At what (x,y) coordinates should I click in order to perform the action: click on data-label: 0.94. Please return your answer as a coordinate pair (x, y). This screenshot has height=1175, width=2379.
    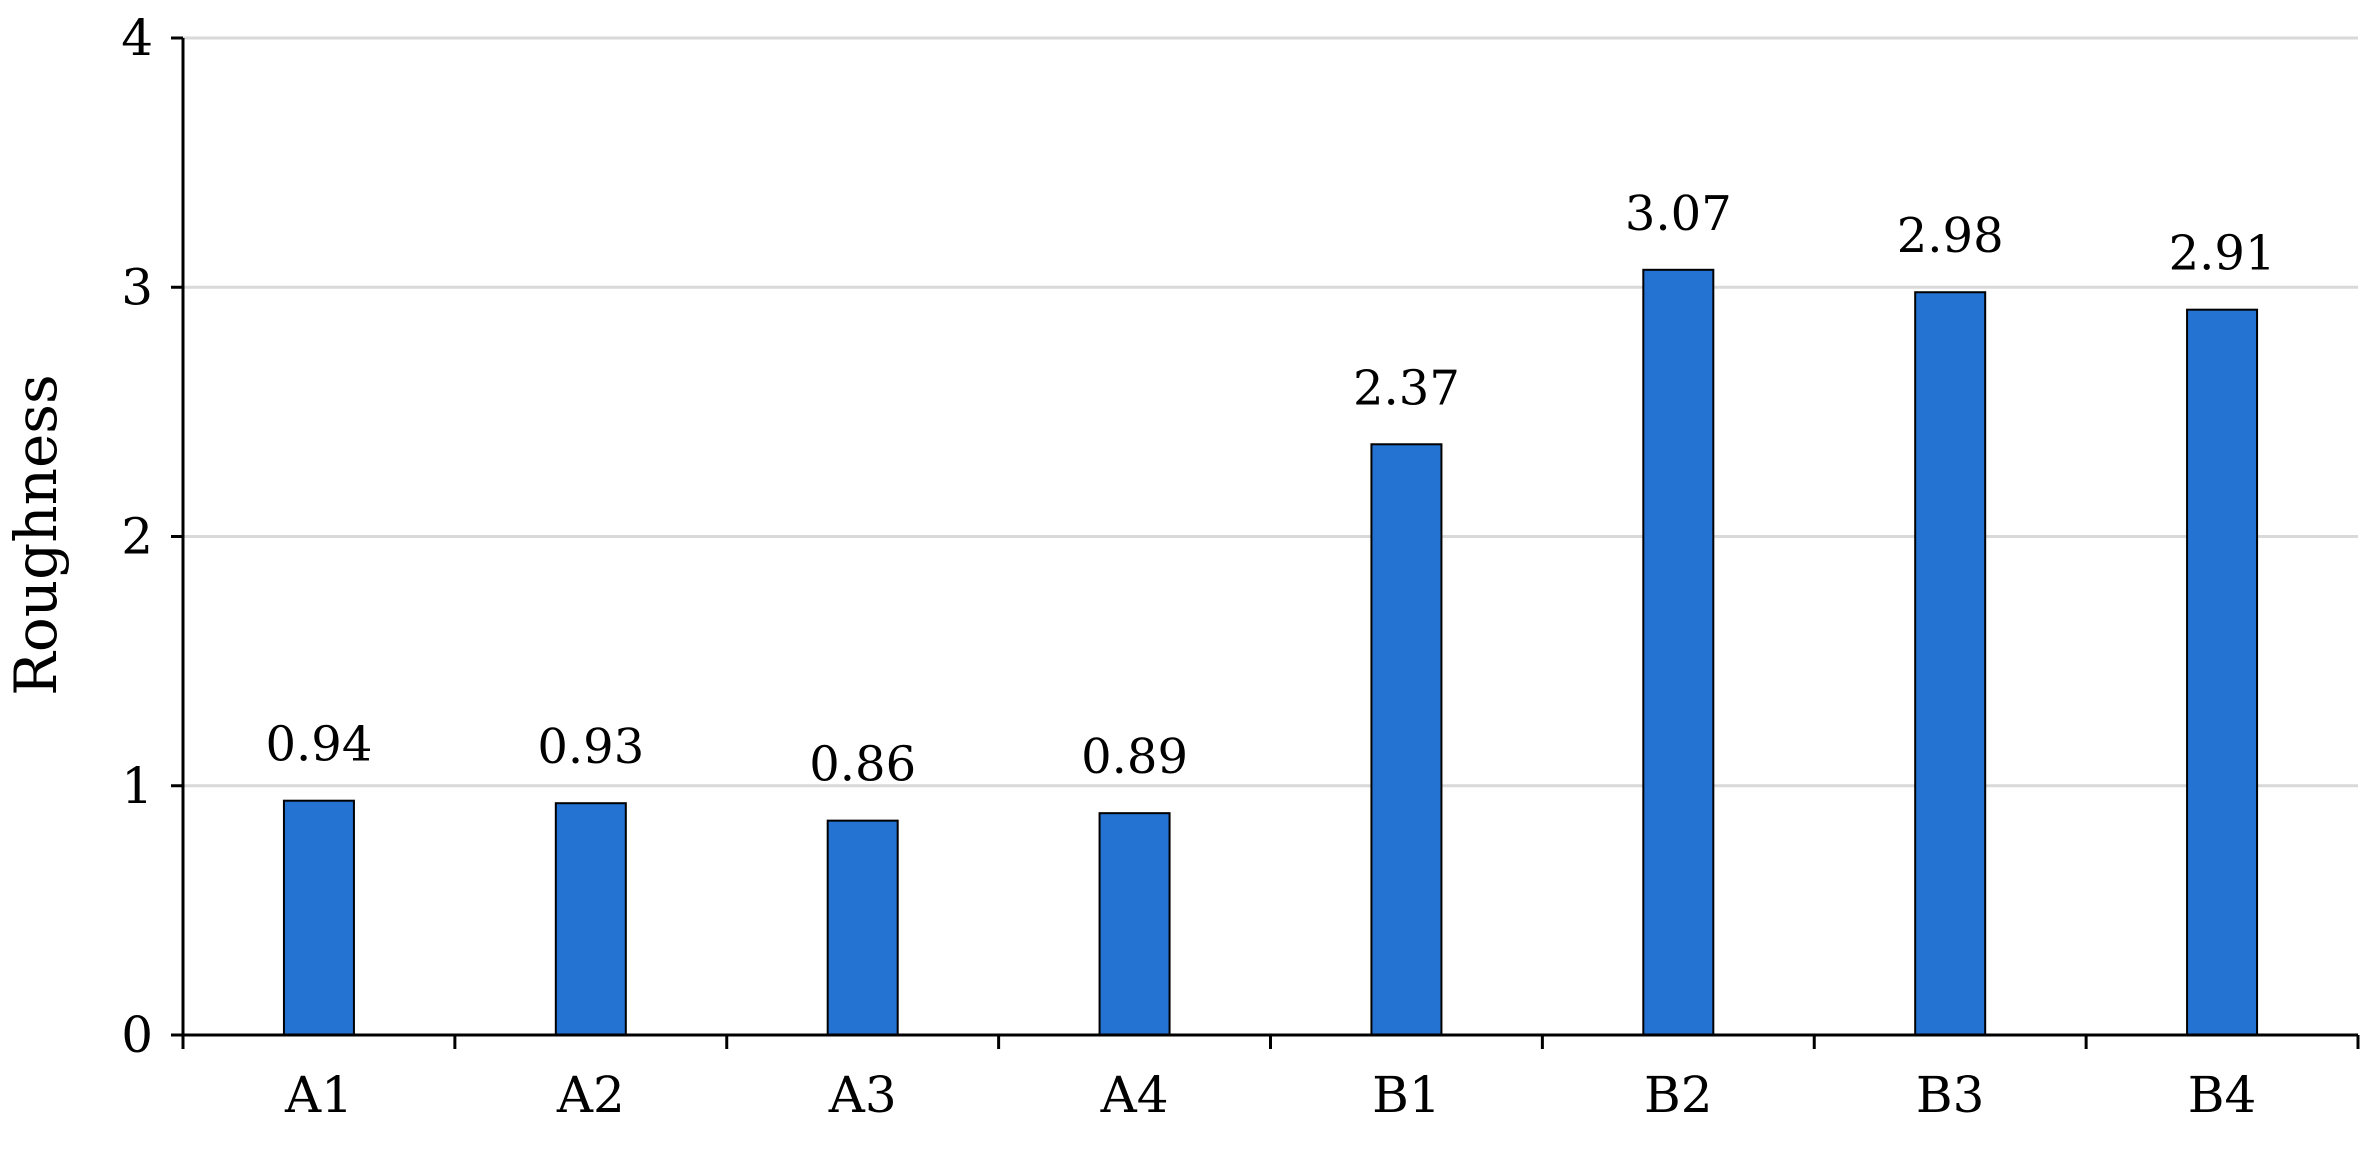
    Looking at the image, I should click on (319, 745).